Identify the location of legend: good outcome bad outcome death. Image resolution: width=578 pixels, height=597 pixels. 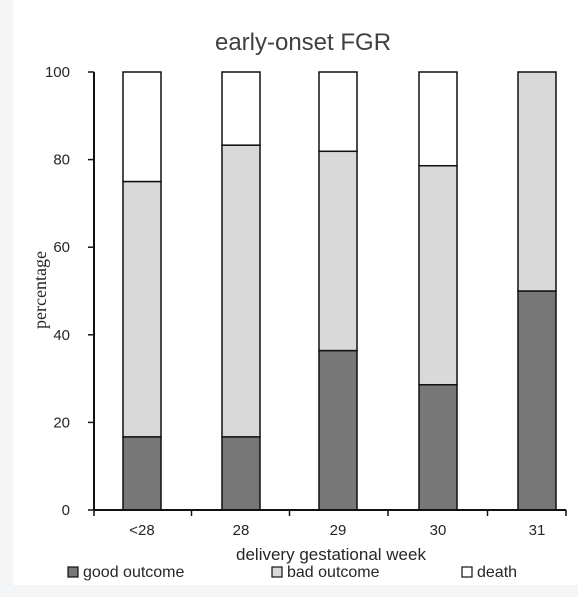
(292, 572).